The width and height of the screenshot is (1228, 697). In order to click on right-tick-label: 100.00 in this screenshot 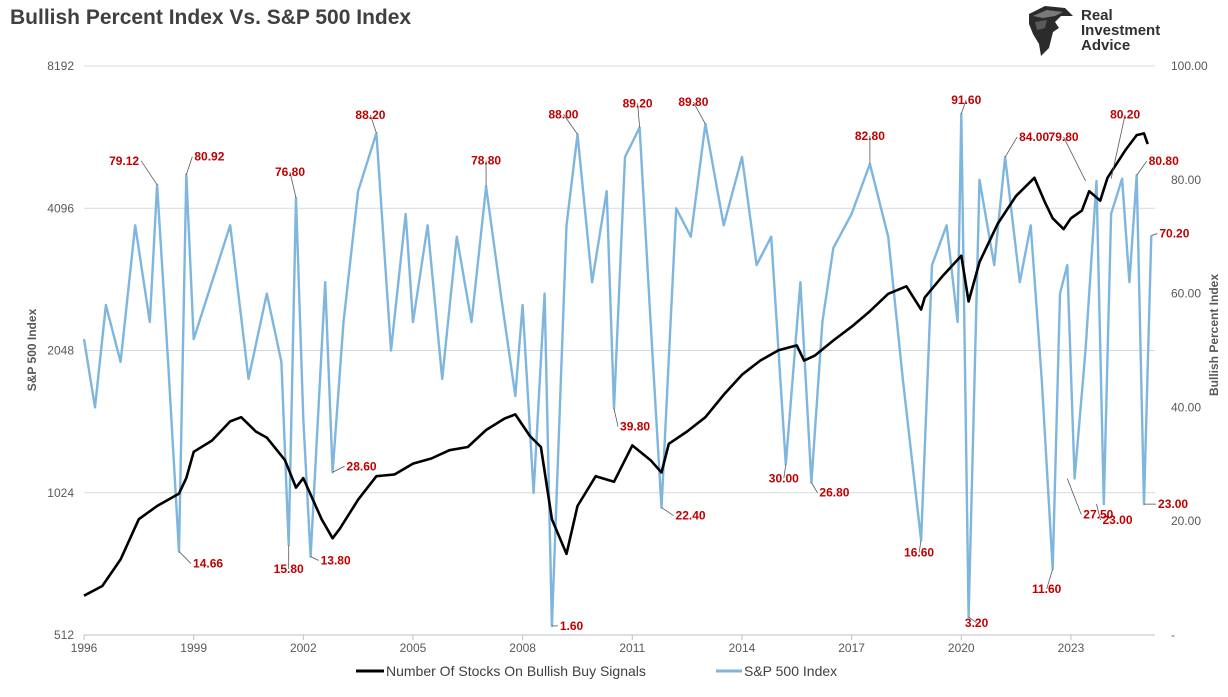, I will do `click(1189, 66)`.